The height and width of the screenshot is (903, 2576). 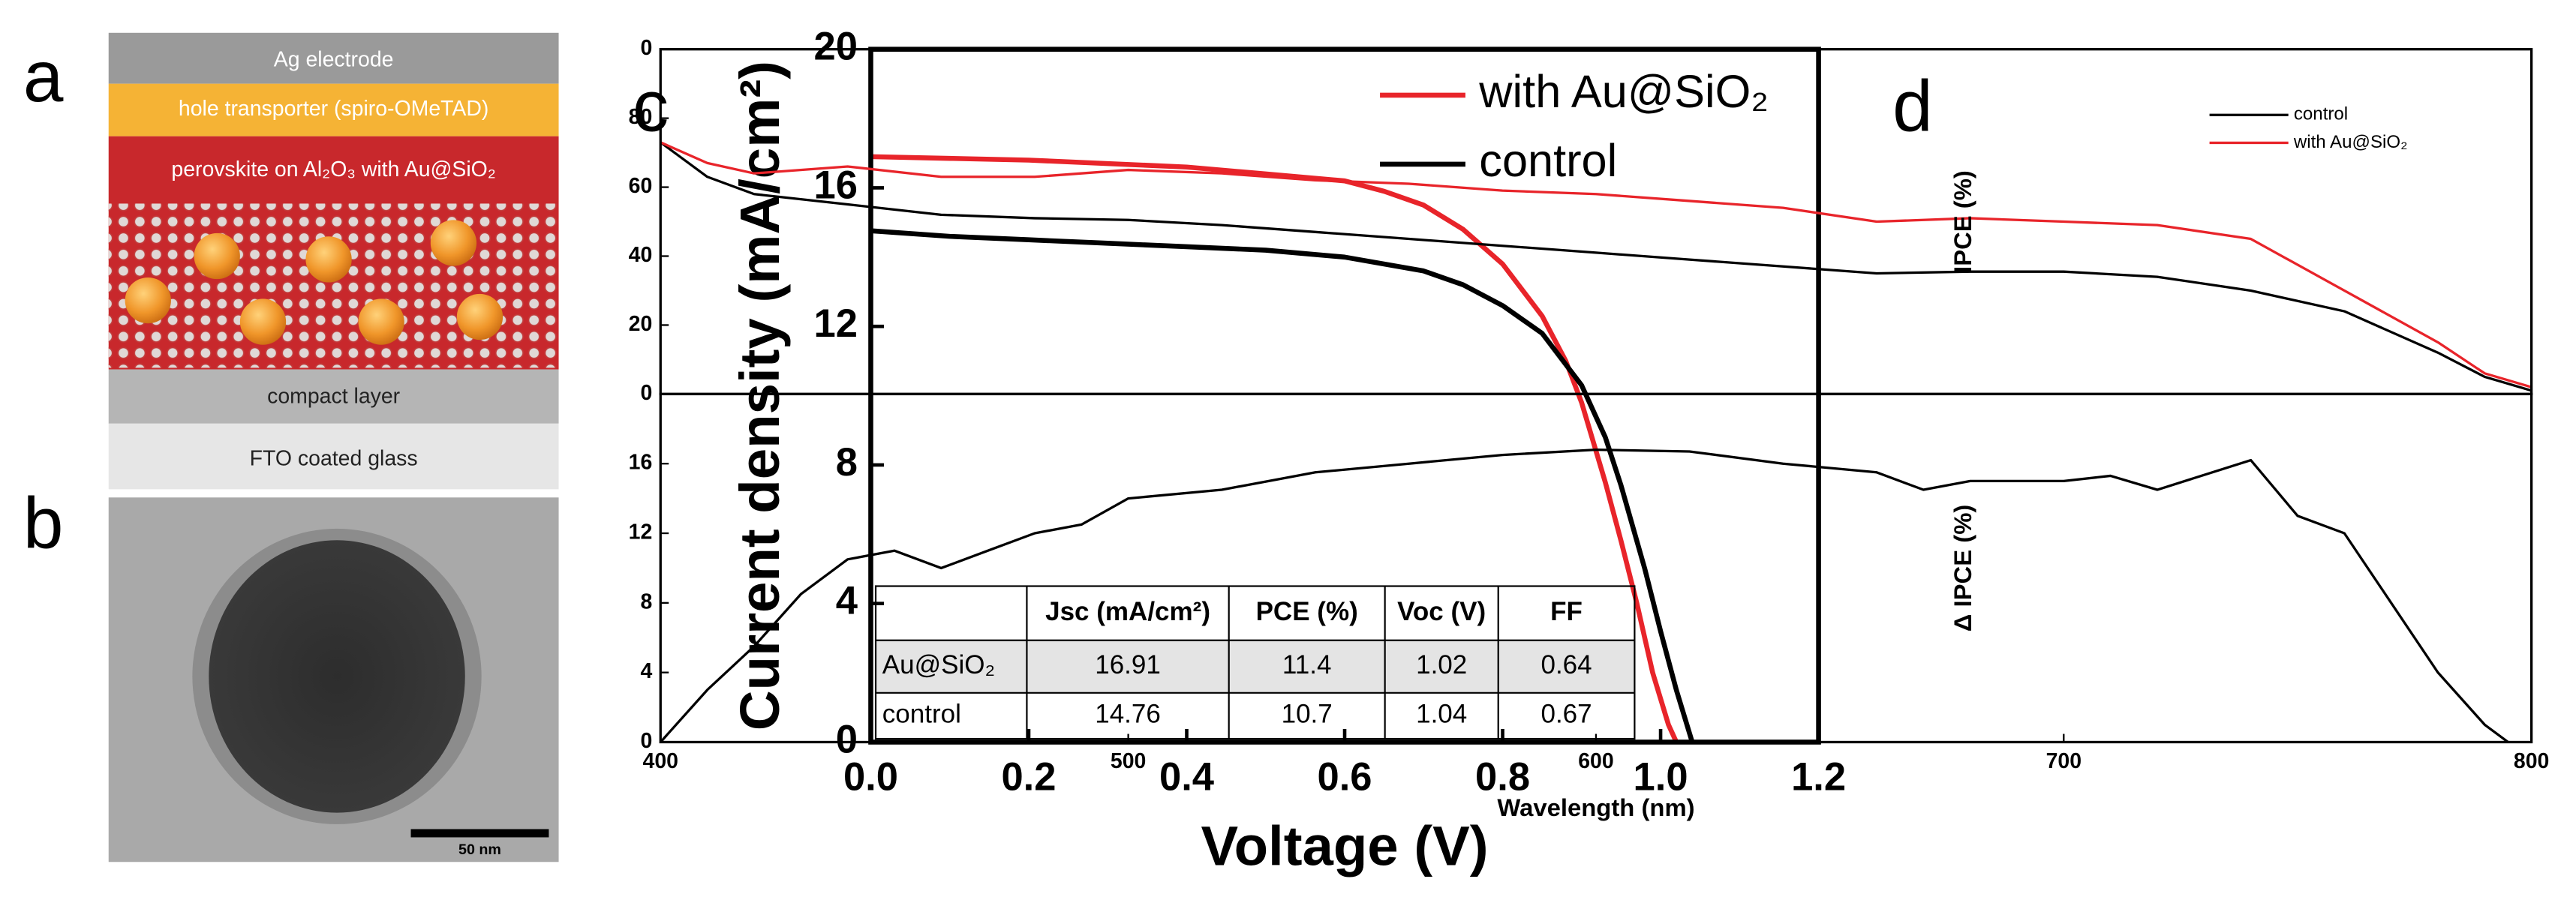 What do you see at coordinates (43, 523) in the screenshot?
I see `panel-label: b` at bounding box center [43, 523].